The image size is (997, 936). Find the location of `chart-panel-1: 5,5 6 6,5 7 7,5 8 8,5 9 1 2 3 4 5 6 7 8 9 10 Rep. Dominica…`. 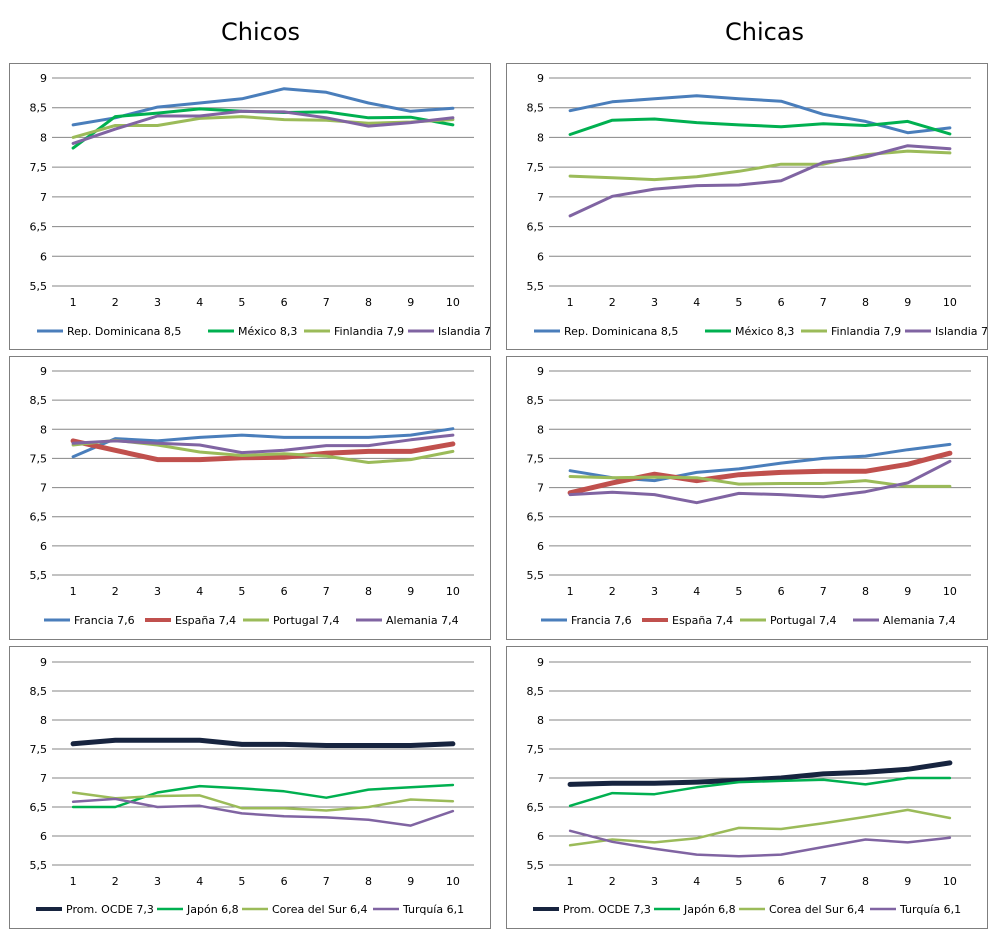

chart-panel-1: 5,5 6 6,5 7 7,5 8 8,5 9 1 2 3 4 5 6 7 8 9 10 Rep. Dominica… is located at coordinates (250, 206).